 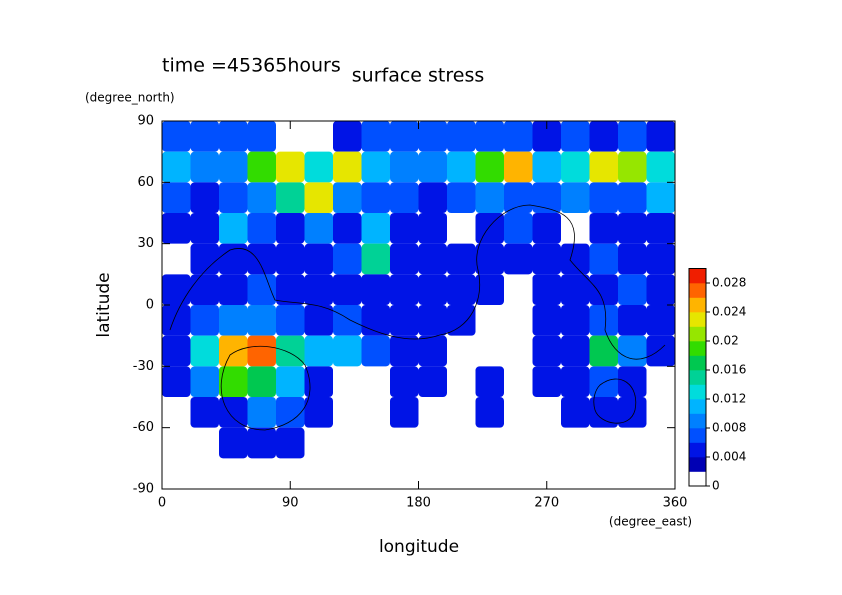 I want to click on y-axis-label: latitude, so click(x=104, y=304).